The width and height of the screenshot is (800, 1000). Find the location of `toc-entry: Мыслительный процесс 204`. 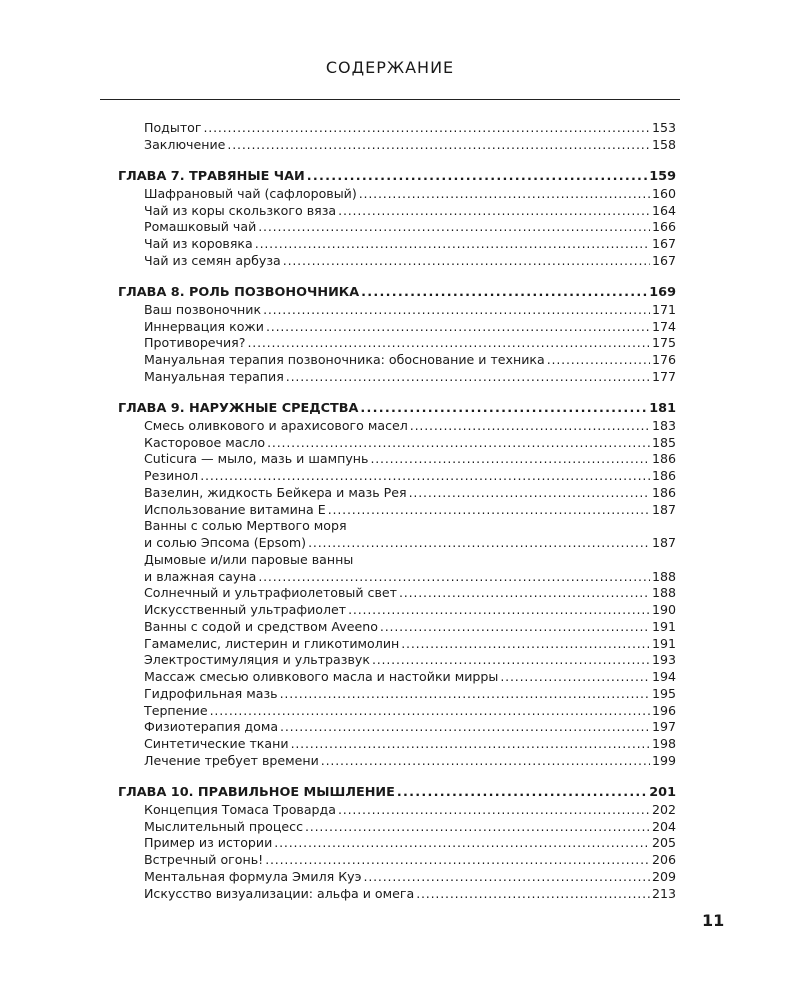

toc-entry: Мыслительный процесс 204 is located at coordinates (397, 827).